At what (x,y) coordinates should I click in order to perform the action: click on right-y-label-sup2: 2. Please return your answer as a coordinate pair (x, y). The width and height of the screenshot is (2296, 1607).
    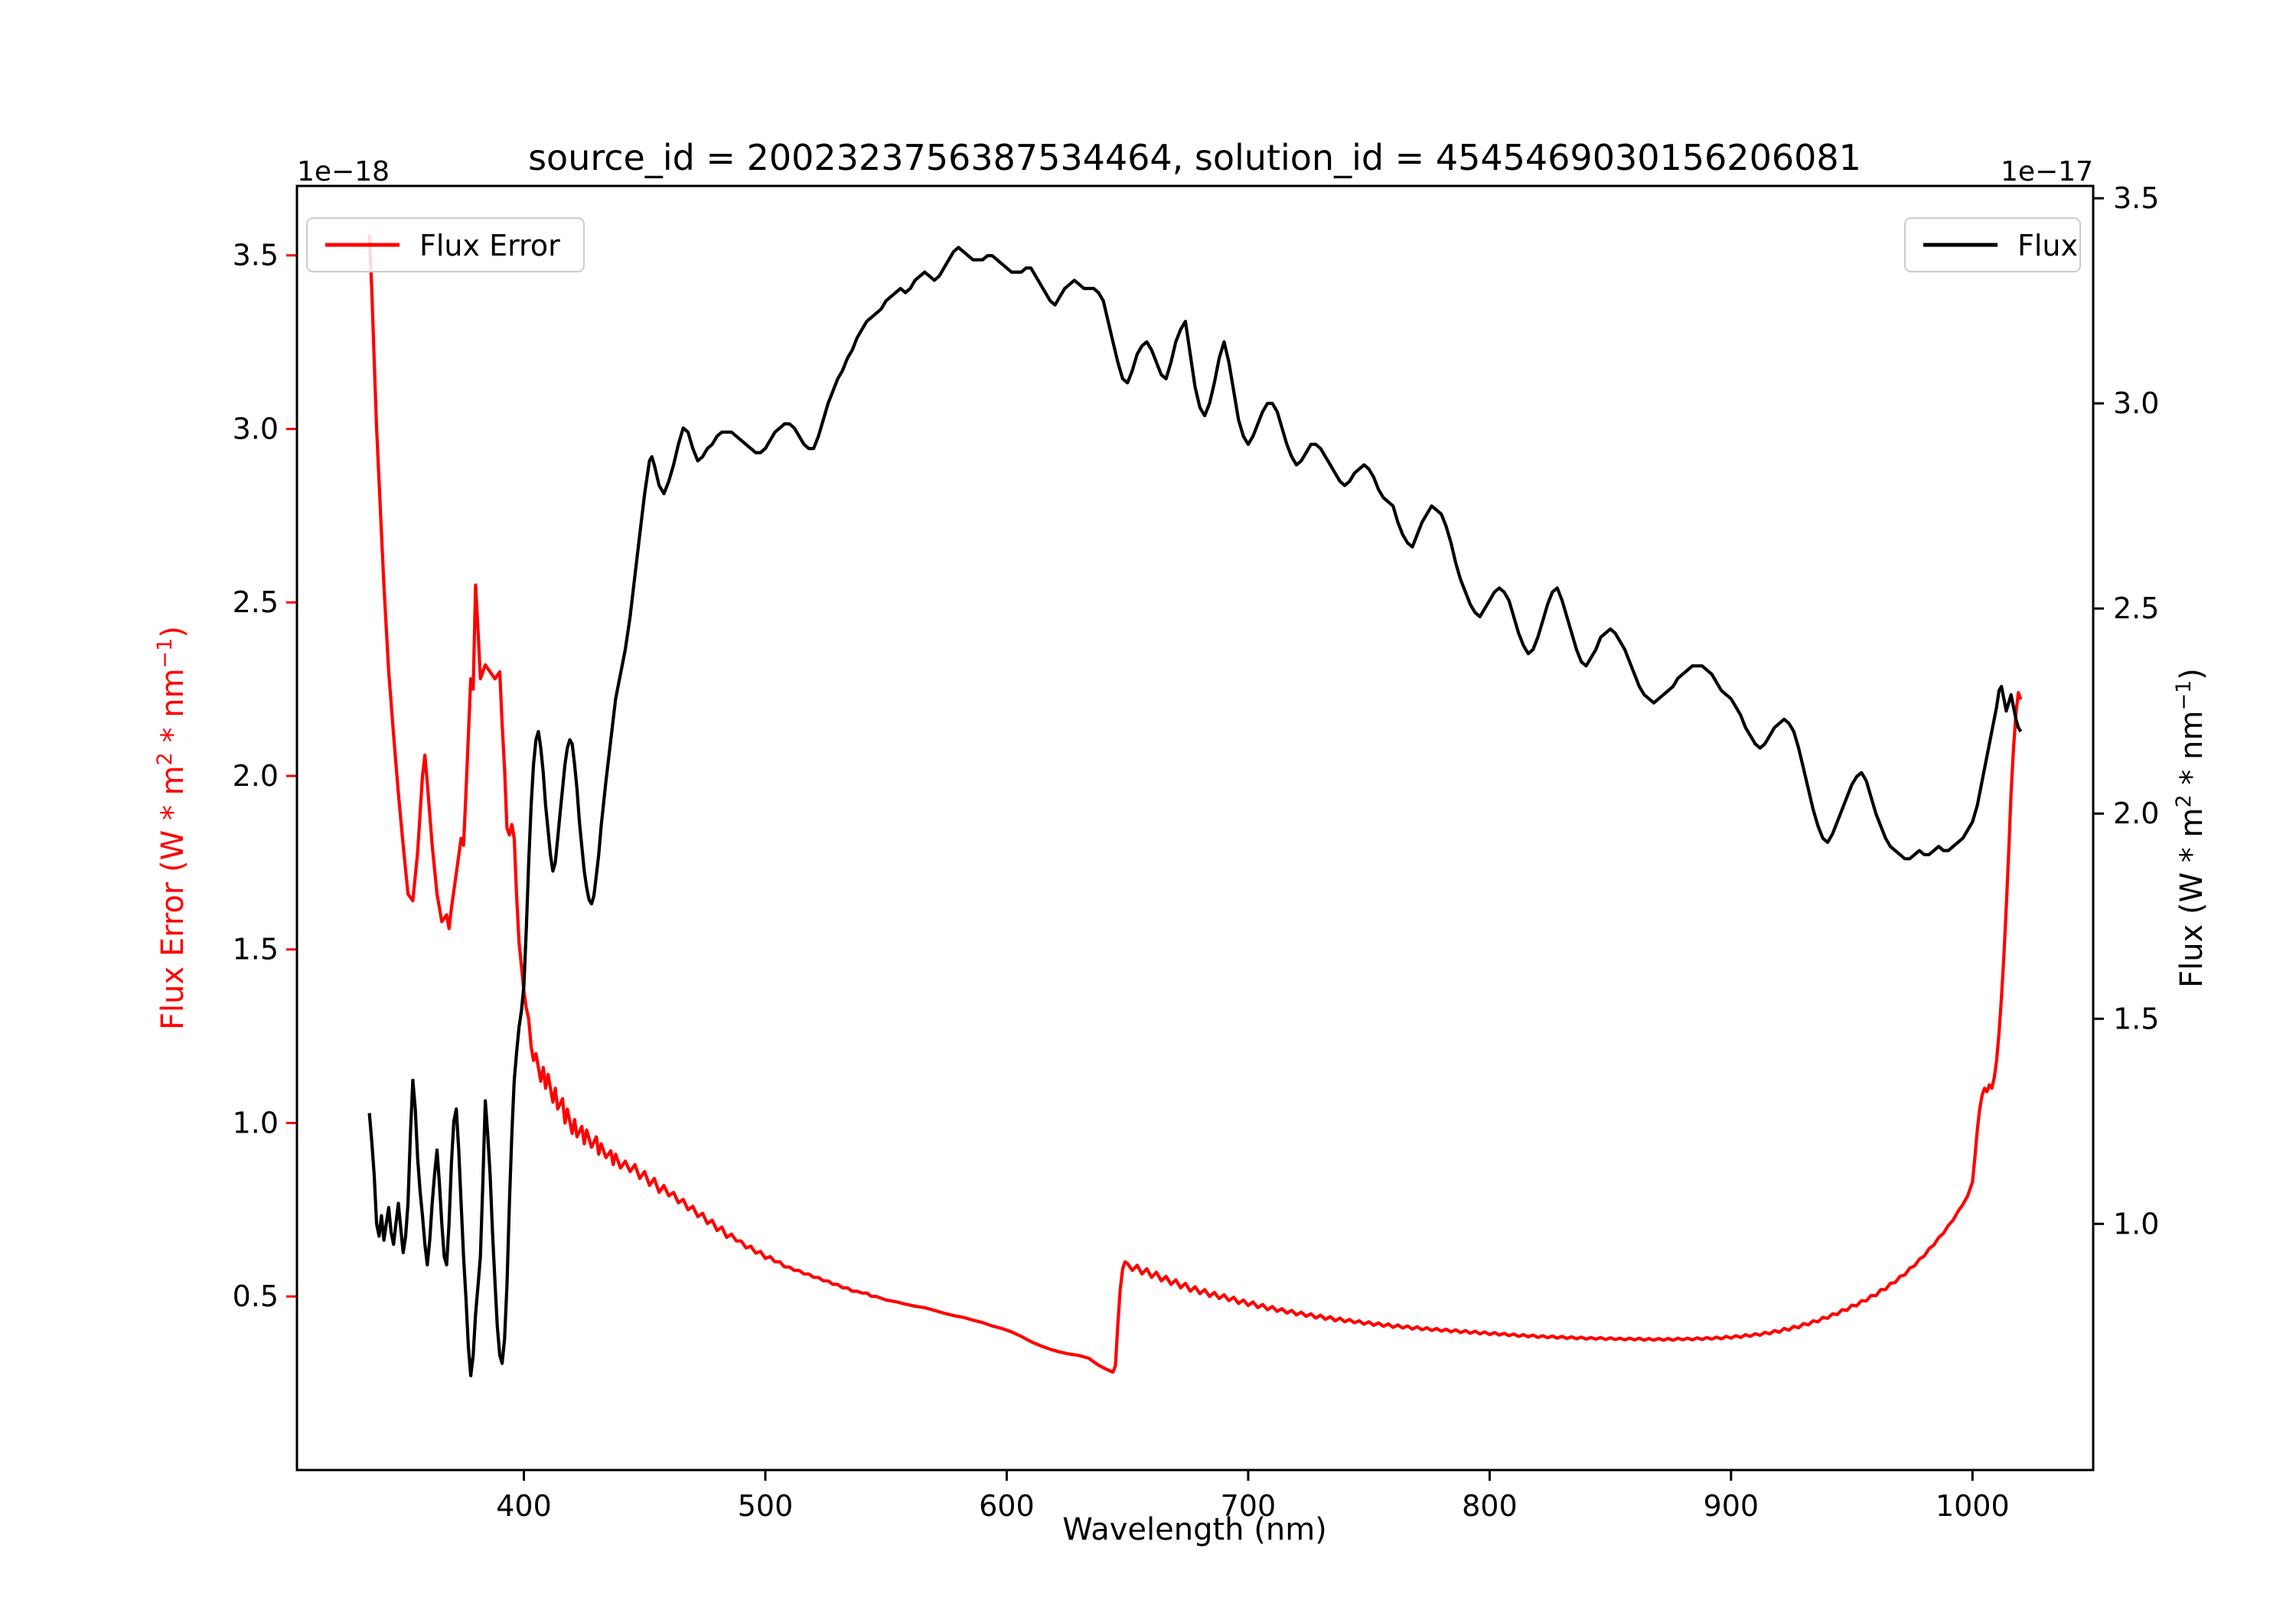
    Looking at the image, I should click on (2184, 800).